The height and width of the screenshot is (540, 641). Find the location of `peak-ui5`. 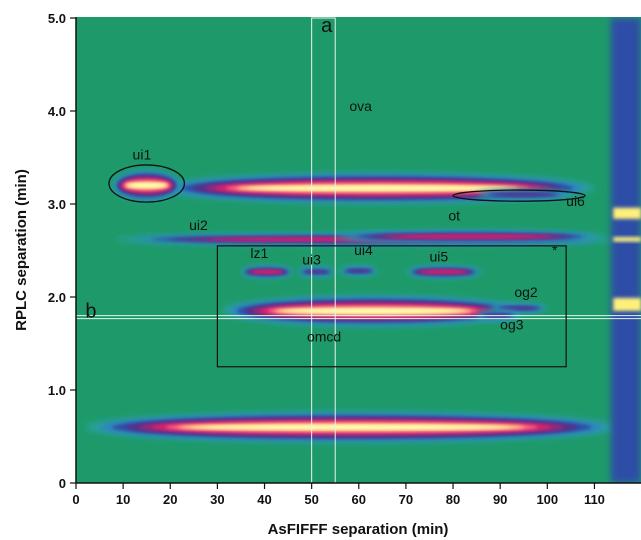

peak-ui5 is located at coordinates (443, 272).